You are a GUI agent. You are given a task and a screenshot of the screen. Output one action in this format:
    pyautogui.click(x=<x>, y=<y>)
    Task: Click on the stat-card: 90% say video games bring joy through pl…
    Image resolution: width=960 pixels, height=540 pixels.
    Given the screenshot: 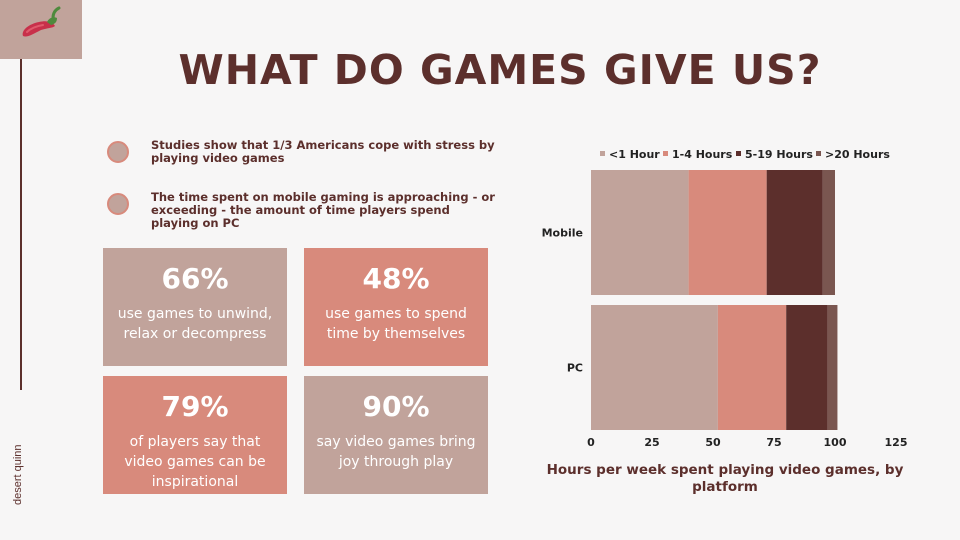 What is the action you would take?
    pyautogui.click(x=396, y=435)
    